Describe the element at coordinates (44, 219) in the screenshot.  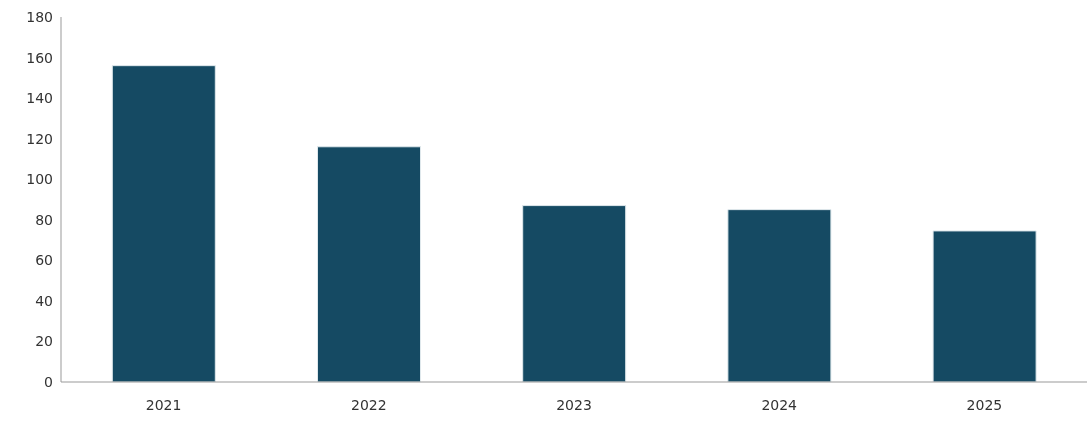
I see `y-tick-label: 80` at that location.